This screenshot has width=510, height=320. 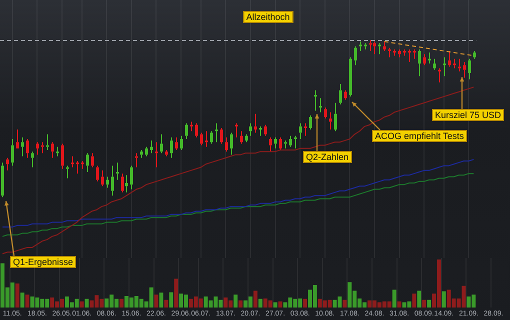 What do you see at coordinates (468, 115) in the screenshot?
I see `annotation: Kursziel 75 USD` at bounding box center [468, 115].